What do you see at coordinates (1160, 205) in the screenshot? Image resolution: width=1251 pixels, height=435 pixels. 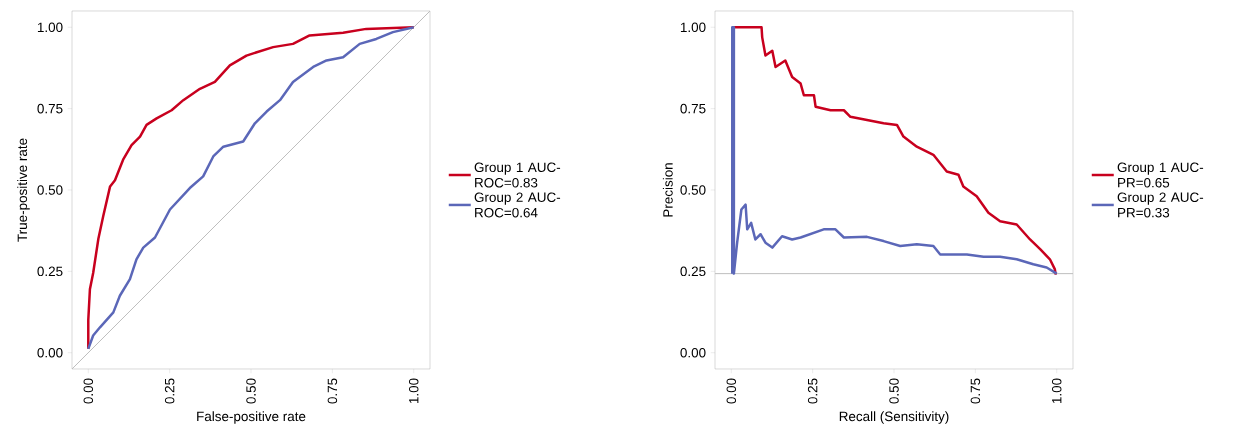 I see `legend-label: Group 2 AUC-PR=0.33` at bounding box center [1160, 205].